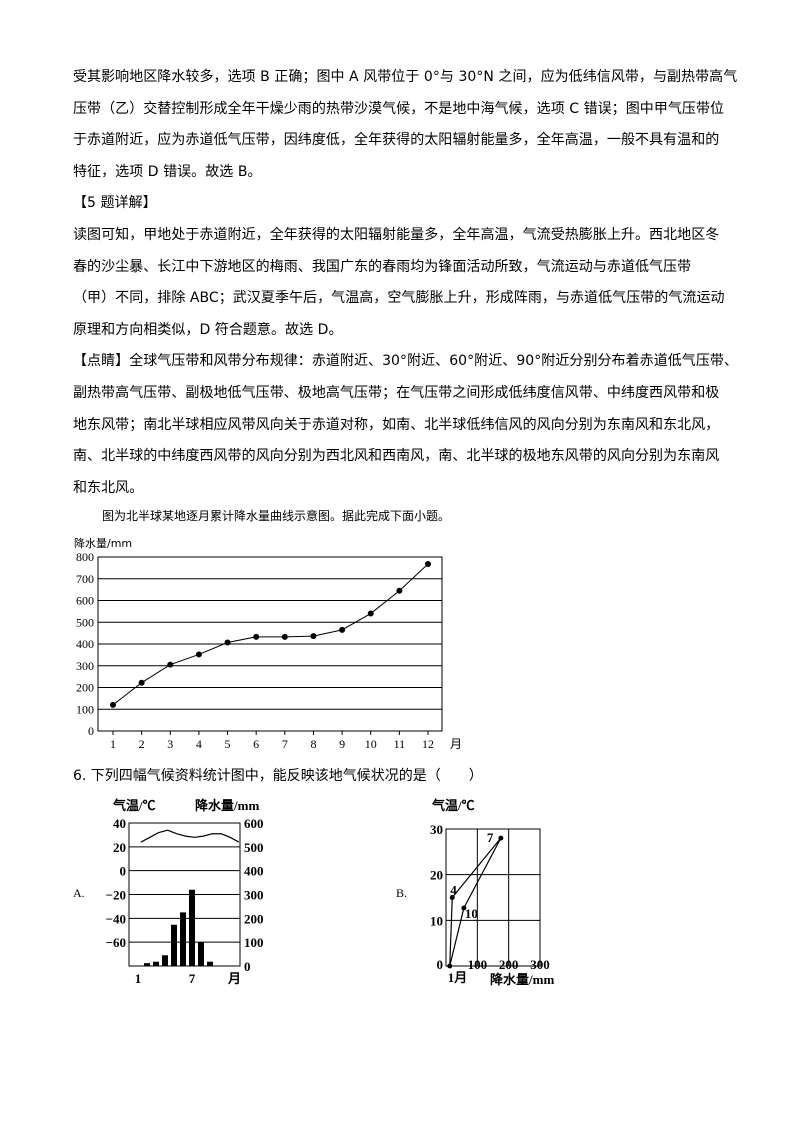 This screenshot has height=1123, width=794. Describe the element at coordinates (85, 622) in the screenshot. I see `y-tick-label: 500` at that location.